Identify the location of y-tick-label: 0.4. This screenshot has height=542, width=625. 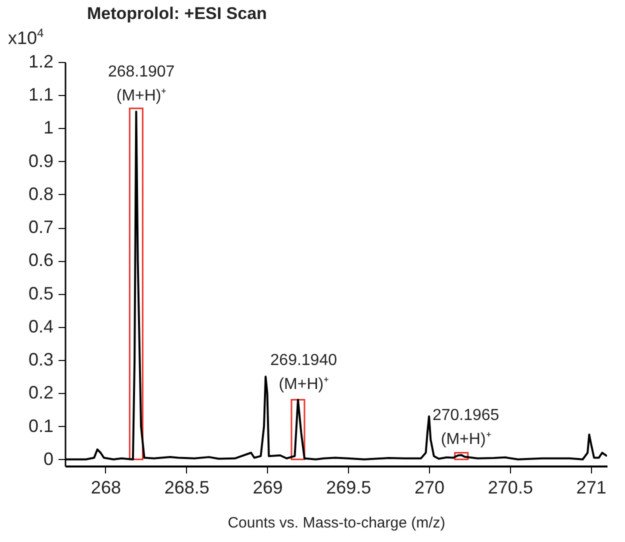
(41, 326).